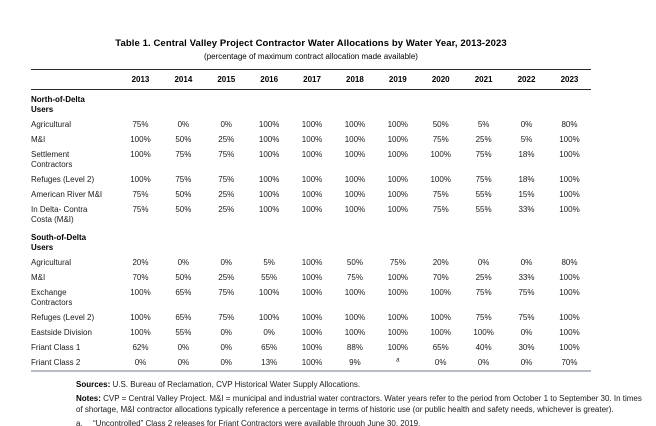 The image size is (656, 426). Describe the element at coordinates (354, 347) in the screenshot. I see `table-cell: 88%` at that location.